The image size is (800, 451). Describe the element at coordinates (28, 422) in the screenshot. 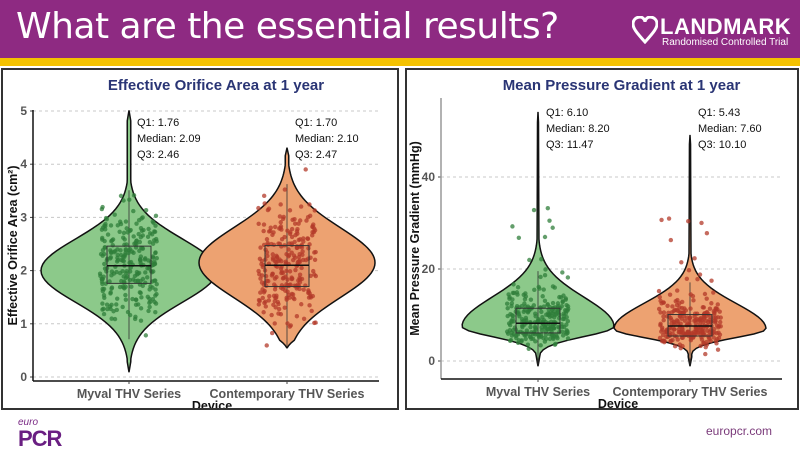

I see `logo-euro: euro` at that location.